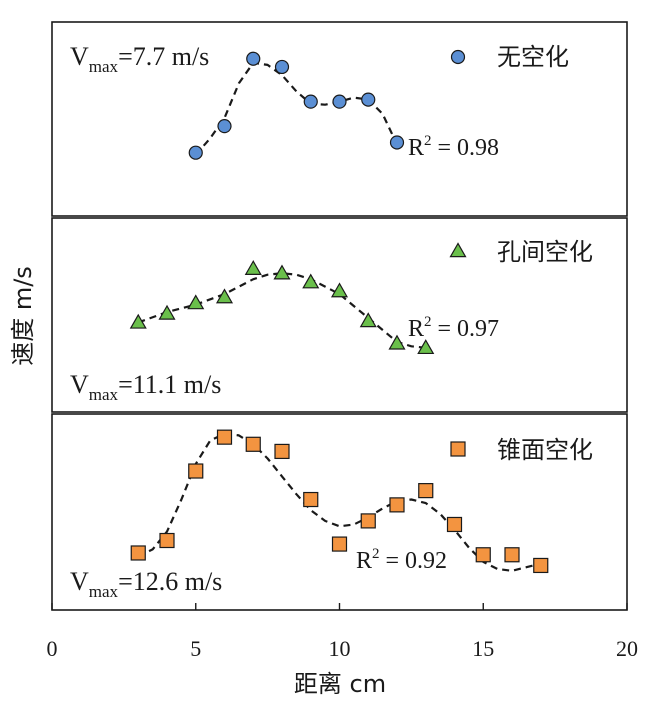 This screenshot has height=707, width=652. What do you see at coordinates (139, 59) in the screenshot?
I see `vmax-label-1: Vmax=7.7 m/s` at bounding box center [139, 59].